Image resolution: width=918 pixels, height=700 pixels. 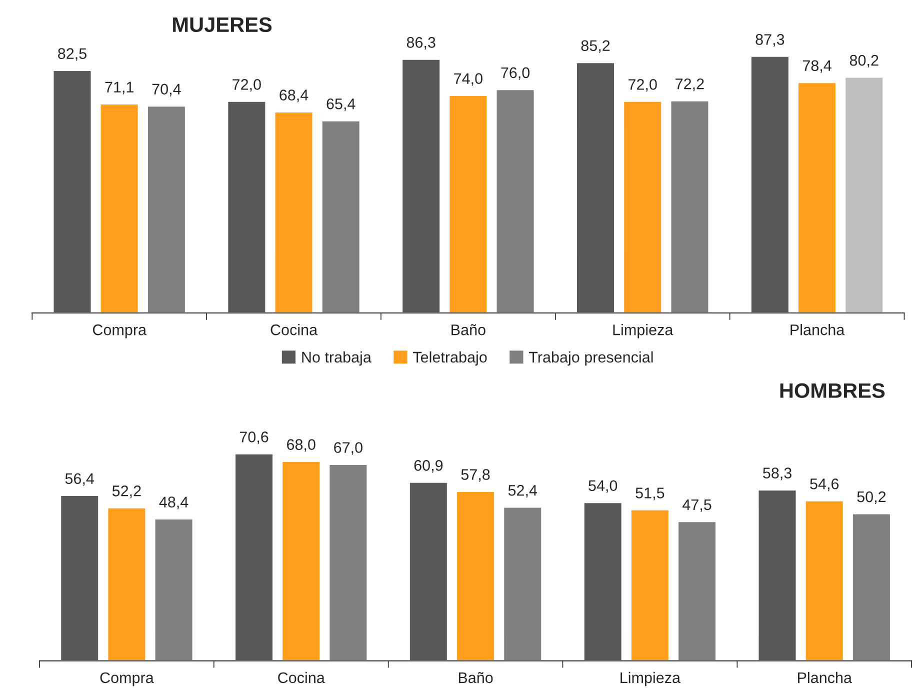 I want to click on legend-label: No trabaja, so click(x=337, y=358).